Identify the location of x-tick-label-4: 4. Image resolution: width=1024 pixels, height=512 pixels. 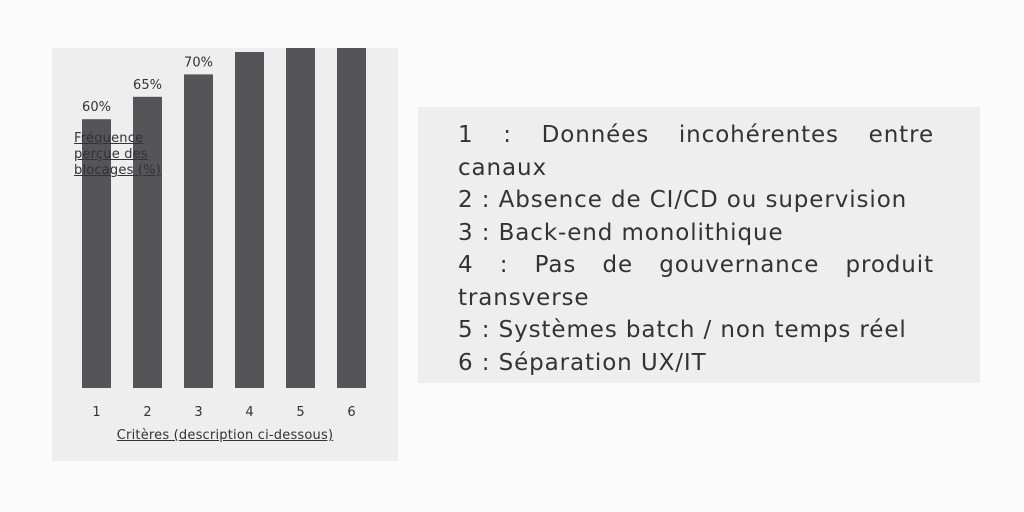
(249, 412).